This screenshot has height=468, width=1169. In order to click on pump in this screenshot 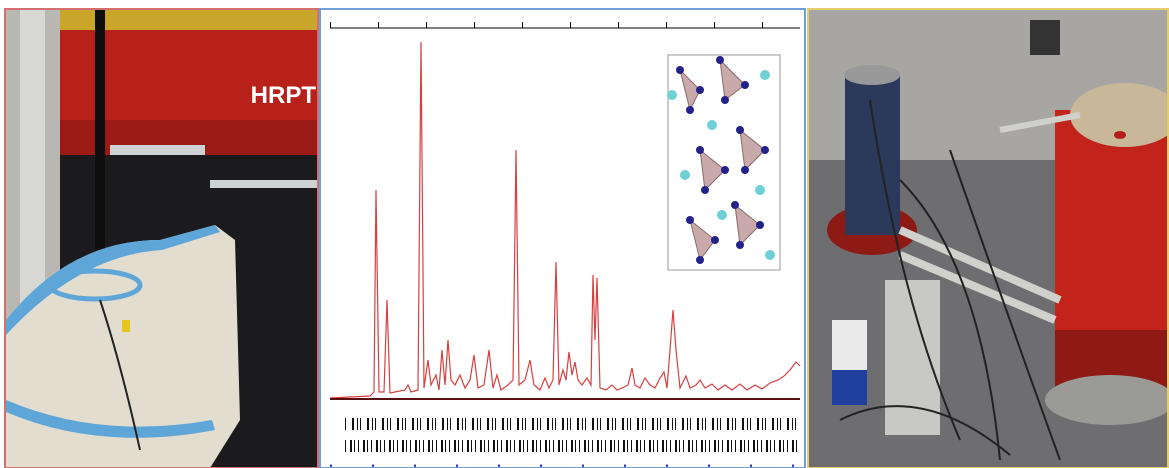, I will do `click(849, 345)`.